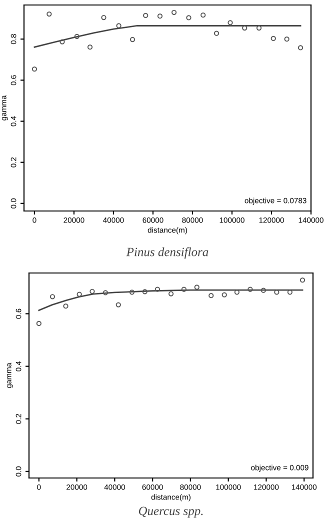 The width and height of the screenshot is (328, 523). I want to click on text: Quercus spp., so click(170, 512).